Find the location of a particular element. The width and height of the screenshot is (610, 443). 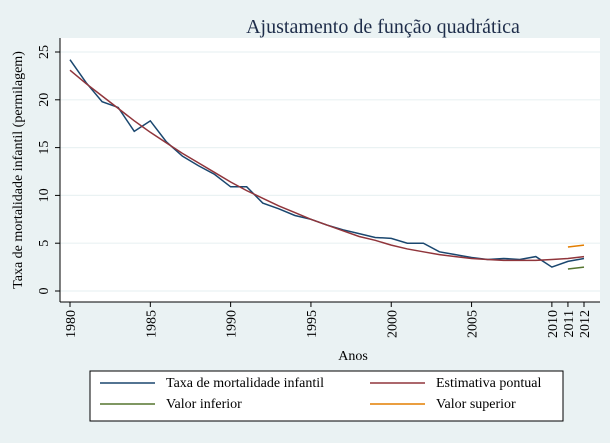

y-tick-label: 20 is located at coordinates (44, 100).